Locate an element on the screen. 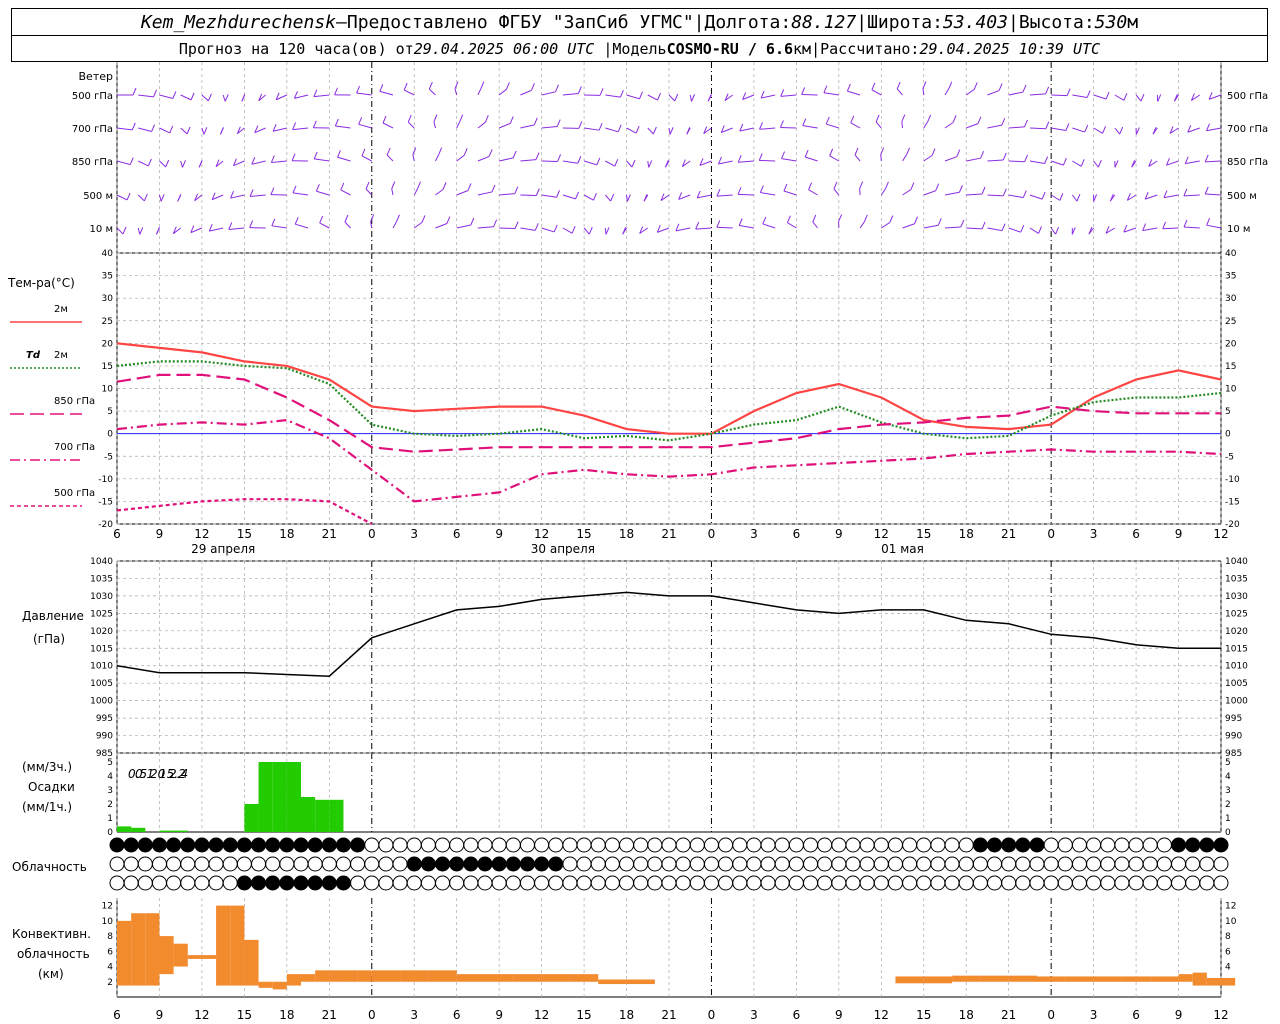 The height and width of the screenshot is (1024, 1280). time-tick-bottom-4: 18 is located at coordinates (286, 1015).